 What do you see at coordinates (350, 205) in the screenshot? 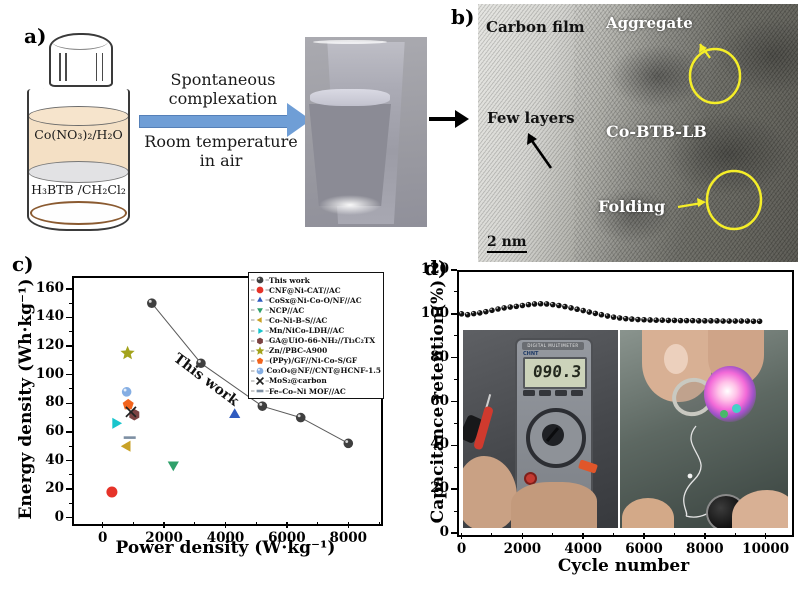
I see `glass-base-highlight` at bounding box center [350, 205].